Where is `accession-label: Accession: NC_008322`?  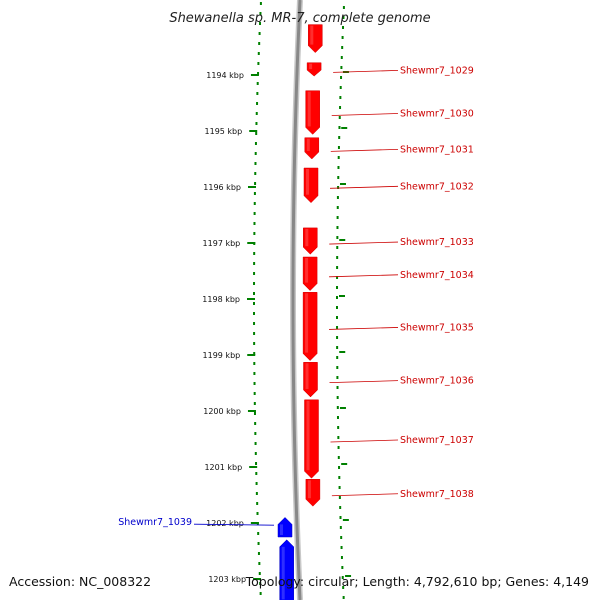 accession-label: Accession: NC_008322 is located at coordinates (80, 581).